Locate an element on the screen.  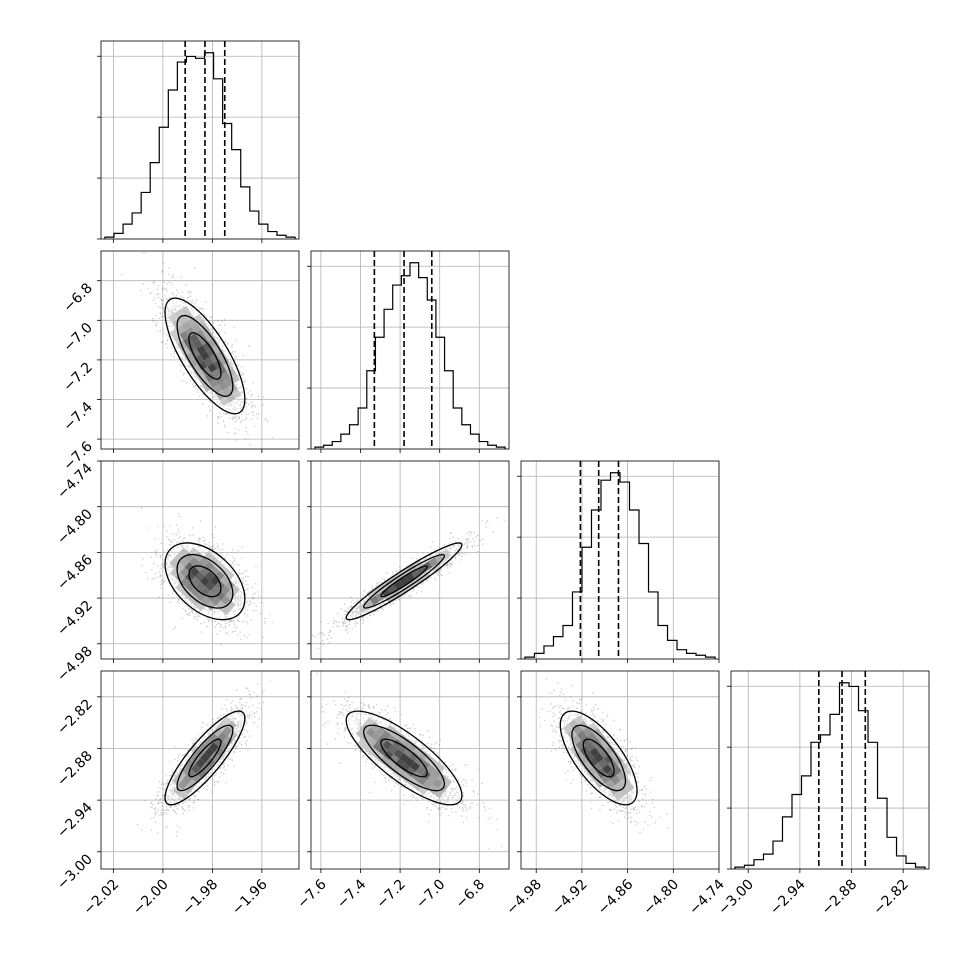
ytick-label-2-2: −4.86 is located at coordinates (75, 573).